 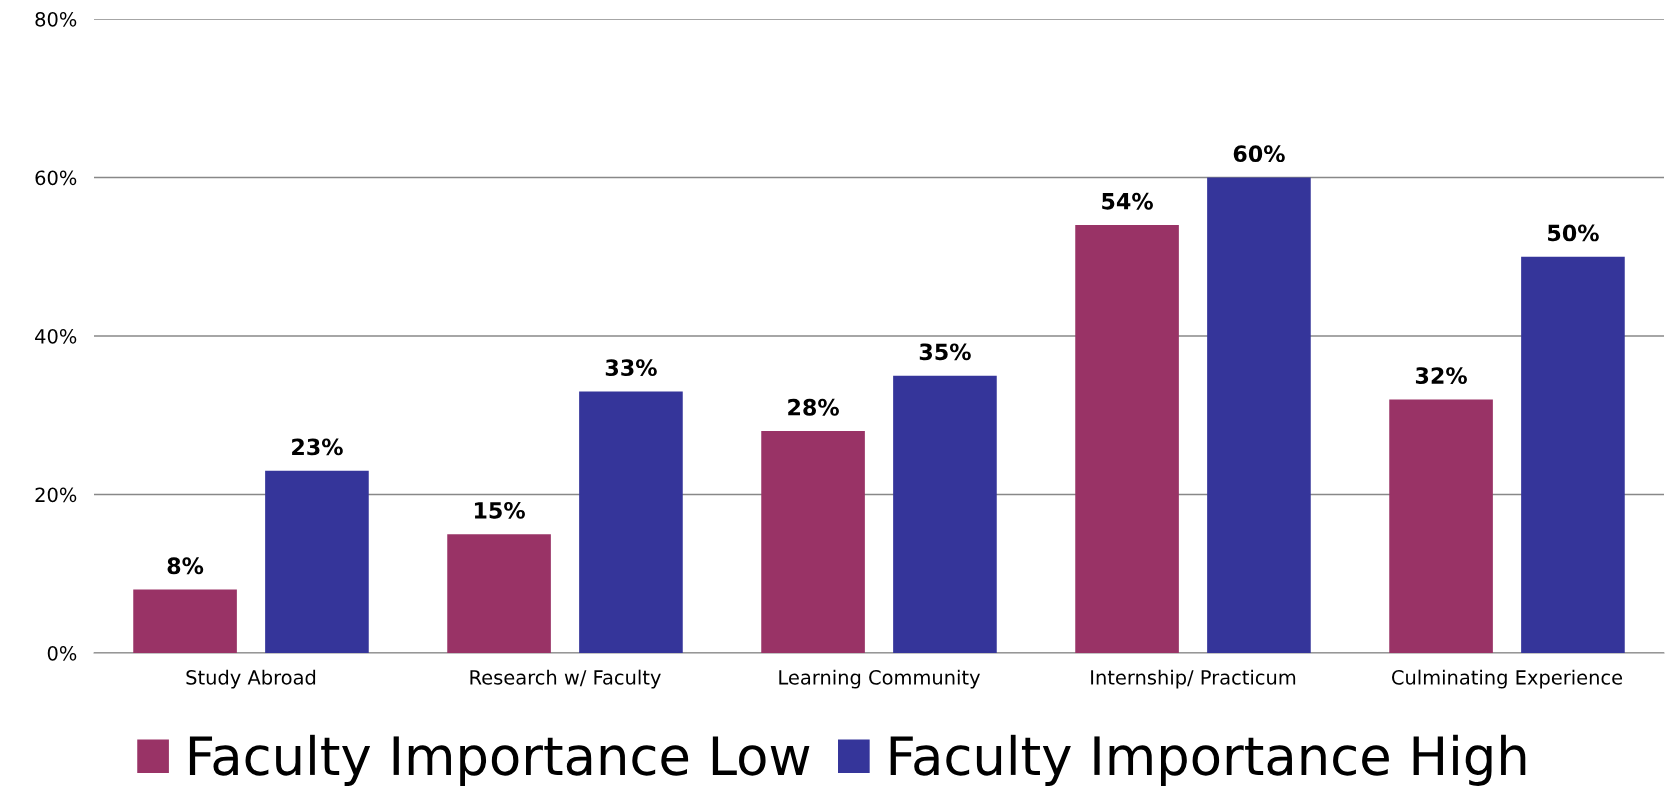 I want to click on x-tick-label: Internship/ Practicum, so click(x=1193, y=679).